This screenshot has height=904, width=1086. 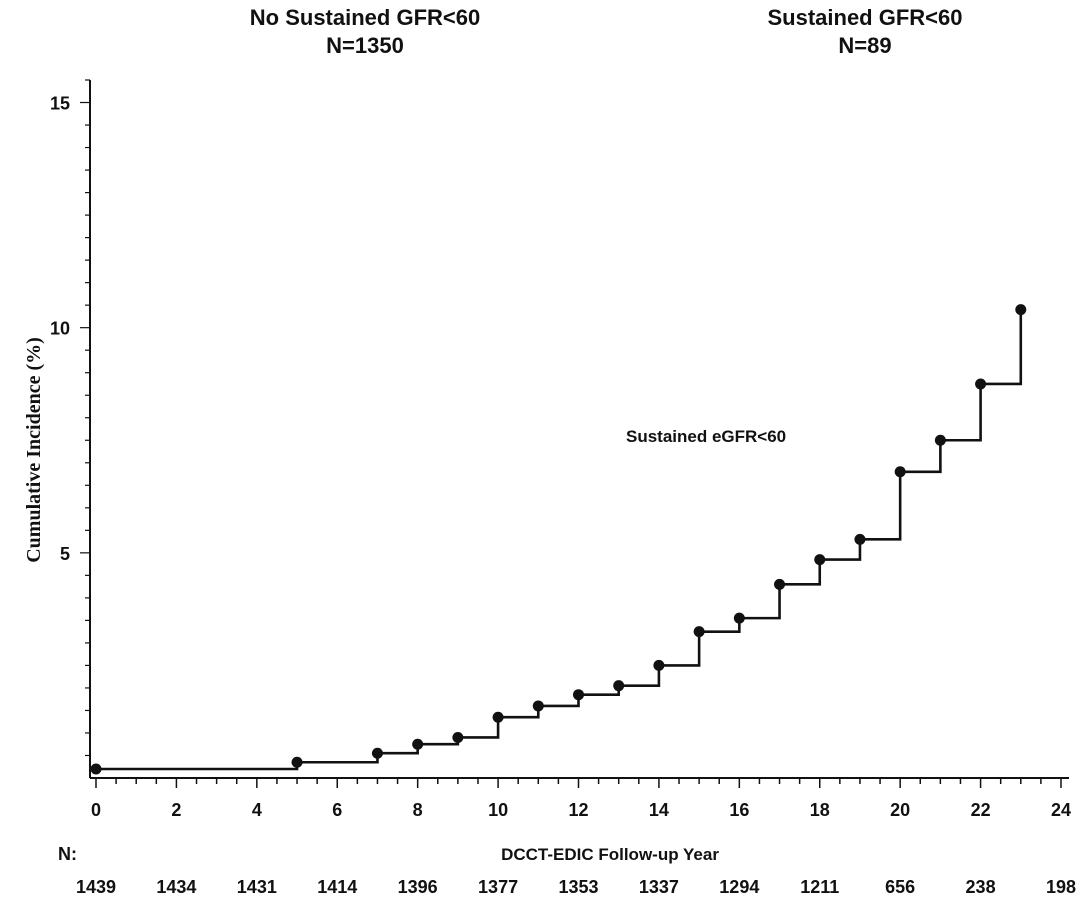 I want to click on y-axis-label: Cumulative Incidence (%), so click(x=34, y=450).